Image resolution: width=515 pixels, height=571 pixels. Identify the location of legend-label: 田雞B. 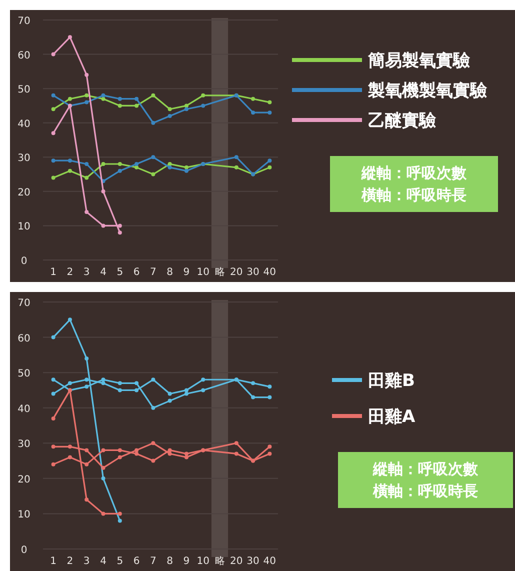
(391, 381).